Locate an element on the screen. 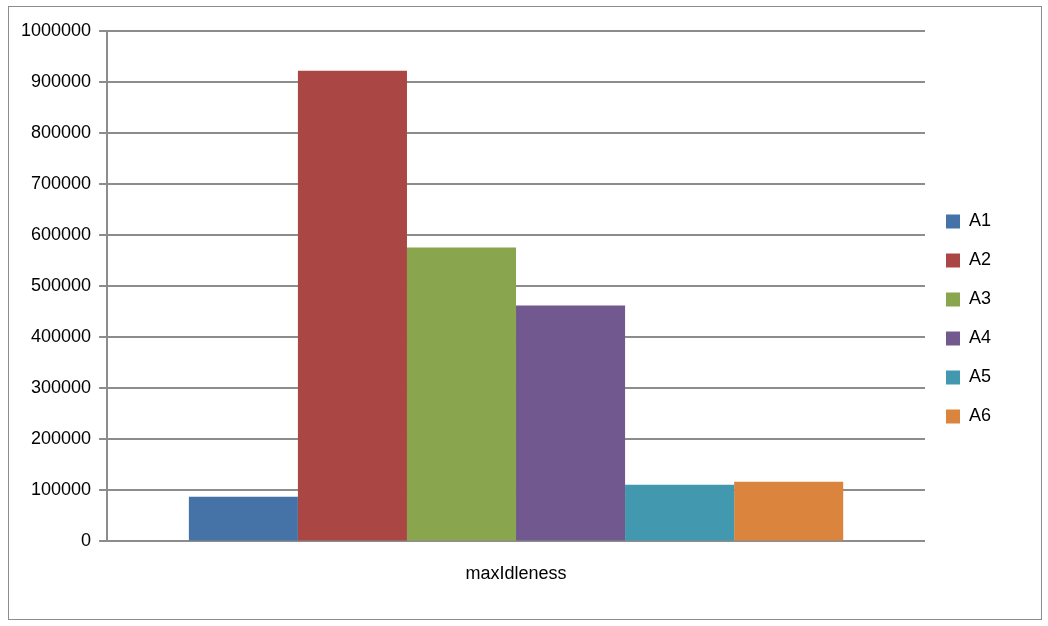 This screenshot has width=1048, height=626. legend-label: A4 is located at coordinates (980, 337).